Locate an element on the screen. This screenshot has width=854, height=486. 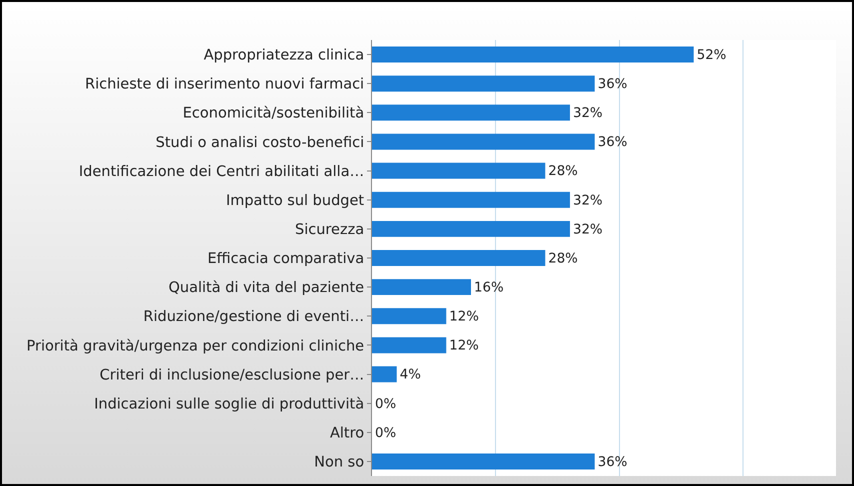
data-label: 52% is located at coordinates (711, 55).